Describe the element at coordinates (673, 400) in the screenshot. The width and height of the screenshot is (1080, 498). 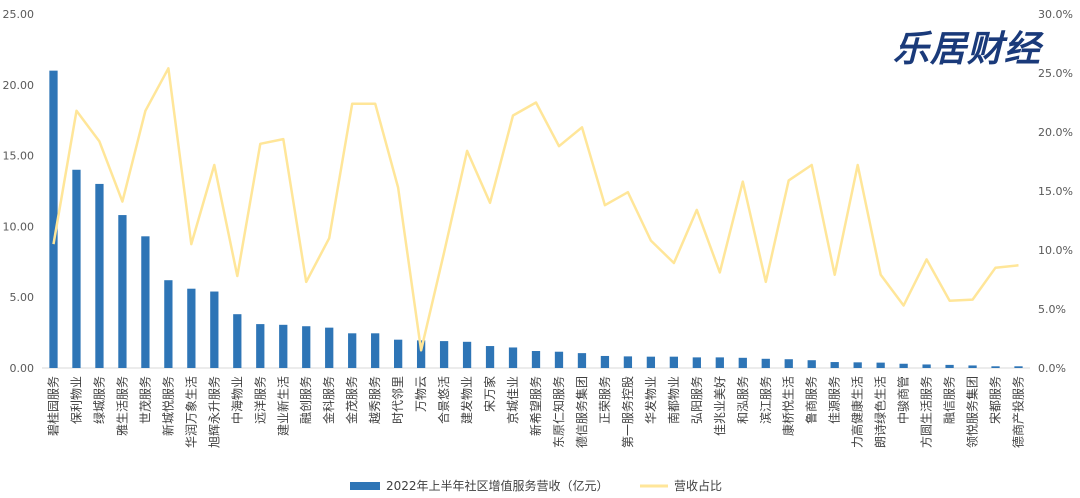
I see `category-label: 南都物业` at that location.